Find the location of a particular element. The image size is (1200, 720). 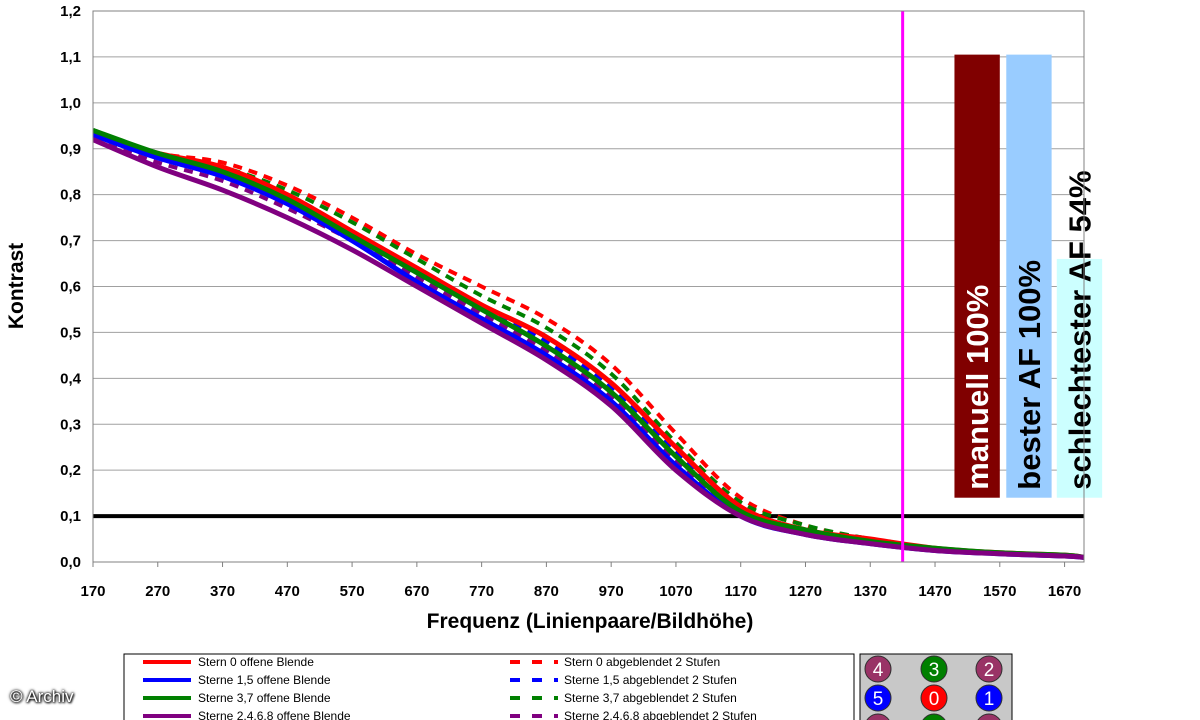

result-bar-label: bester AF 100% is located at coordinates (1029, 375).